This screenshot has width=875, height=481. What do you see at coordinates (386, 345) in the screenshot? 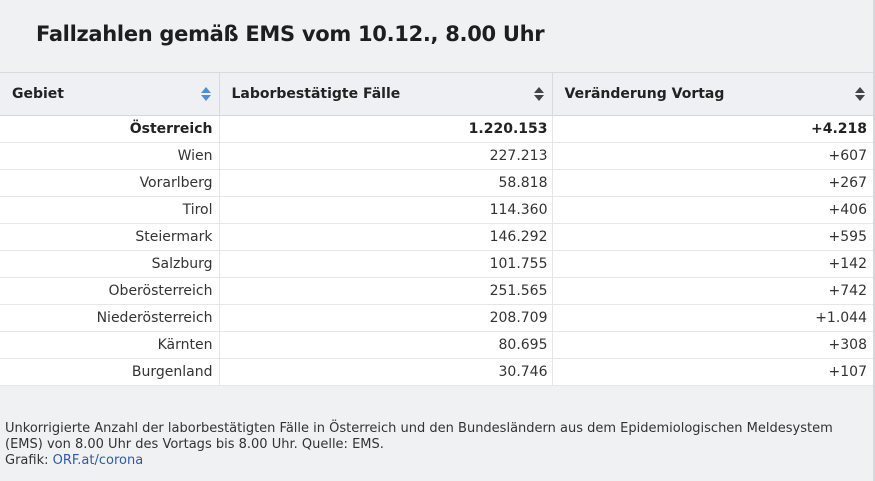
I see `cell-faelle: 80.695` at bounding box center [386, 345].